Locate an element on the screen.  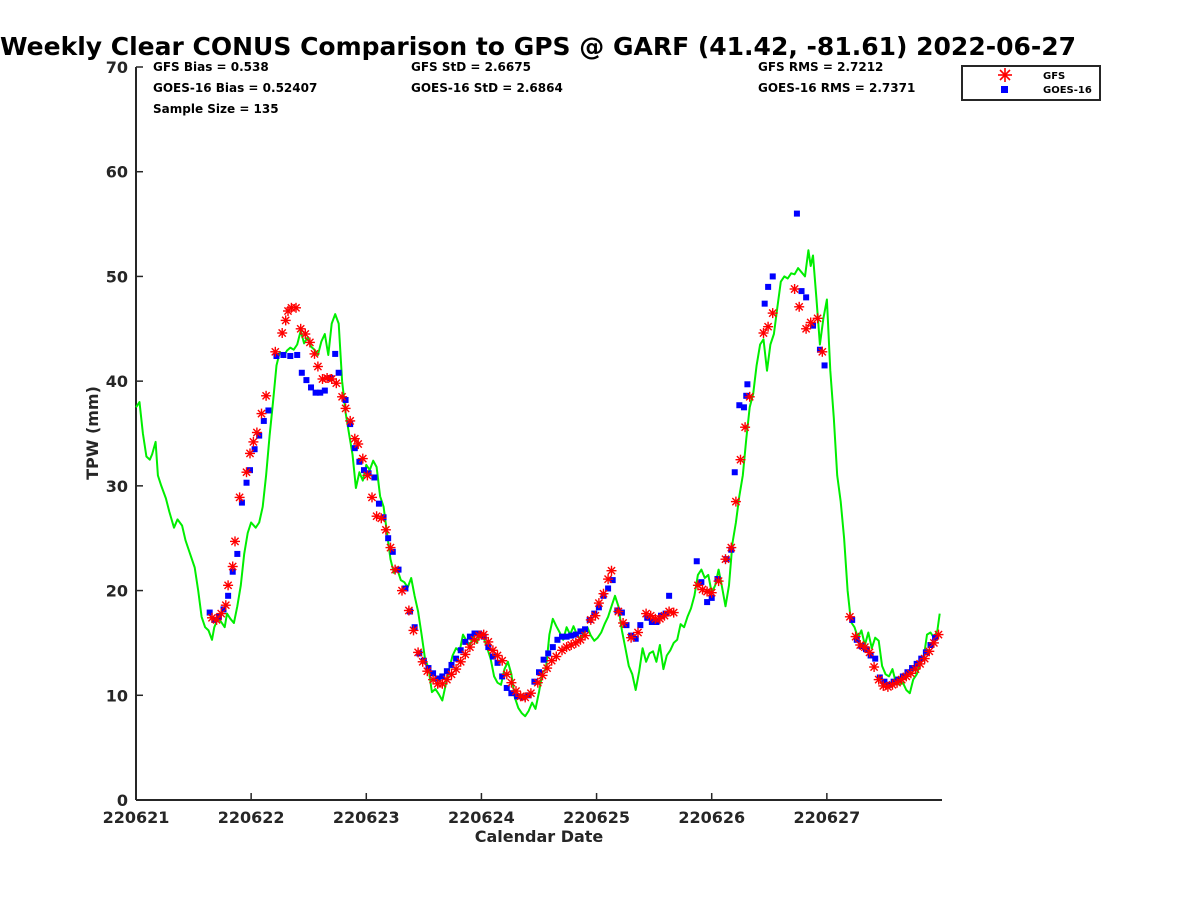
y-axis-label: TPW (mm) is located at coordinates (92, 433).